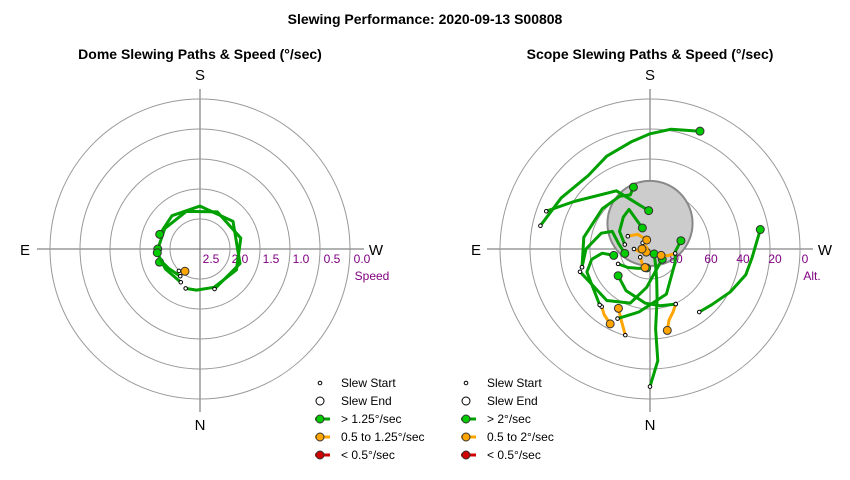 This screenshot has height=480, width=850. What do you see at coordinates (775, 259) in the screenshot?
I see `radial-tick-label: 20` at bounding box center [775, 259].